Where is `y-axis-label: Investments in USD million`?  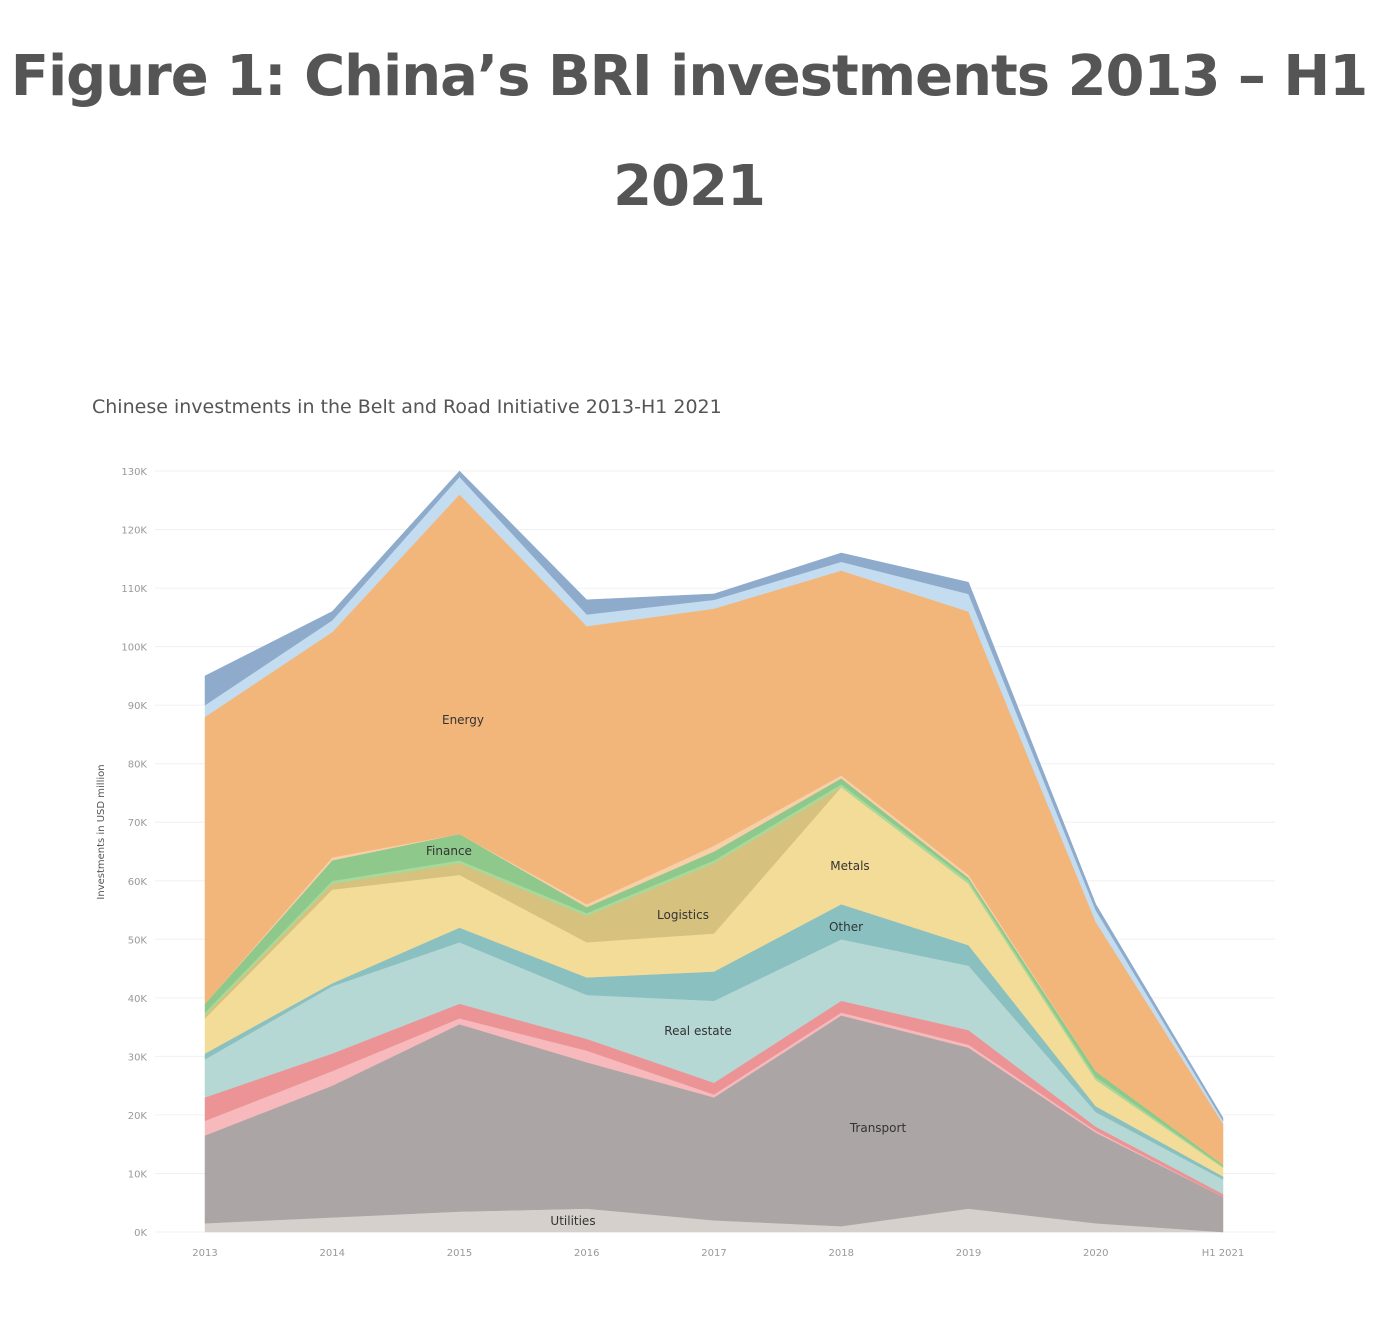
y-axis-label: Investments in USD million is located at coordinates (101, 831).